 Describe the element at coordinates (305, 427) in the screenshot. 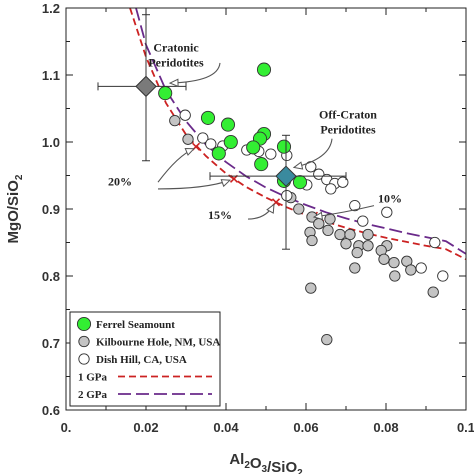

I see `x-tick-label: 0.06` at that location.